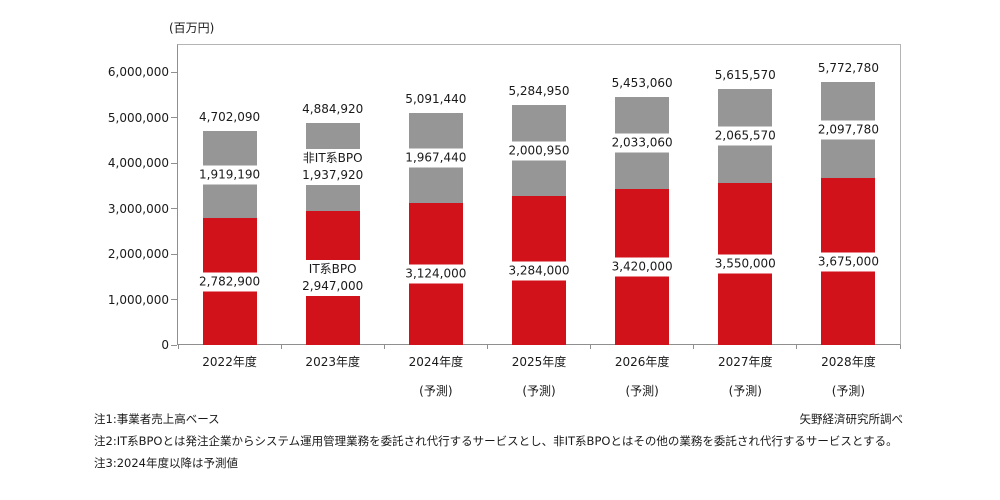 The width and height of the screenshot is (1000, 500). I want to click on bar-value-label-non-it-bpo: 2,033,060, so click(642, 143).